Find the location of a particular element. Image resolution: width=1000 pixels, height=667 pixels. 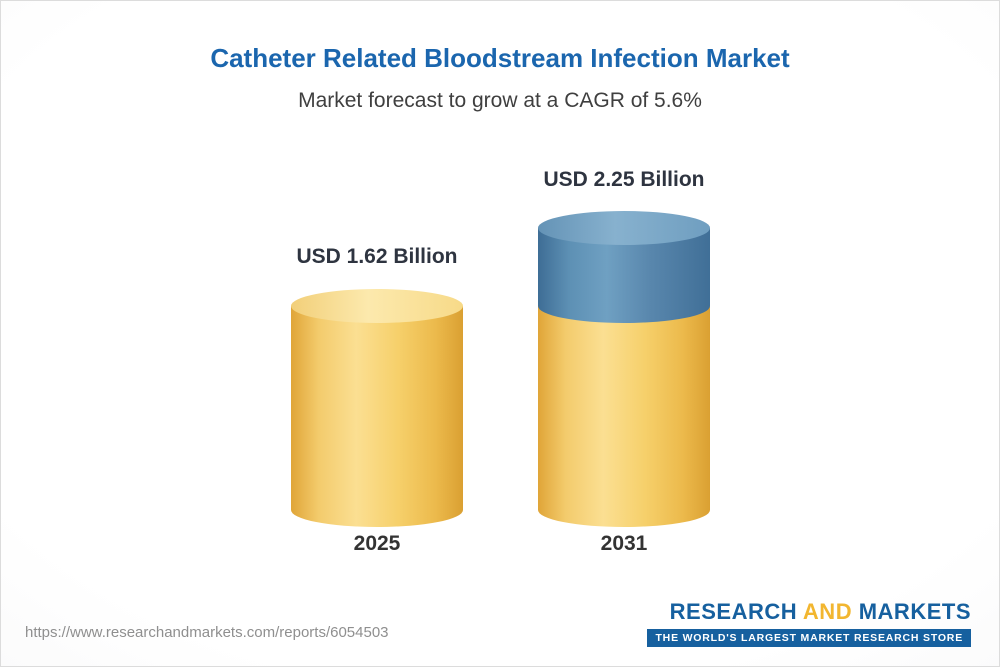

logo-wordmark: RESEARCH AND MARKETS is located at coordinates (809, 612).